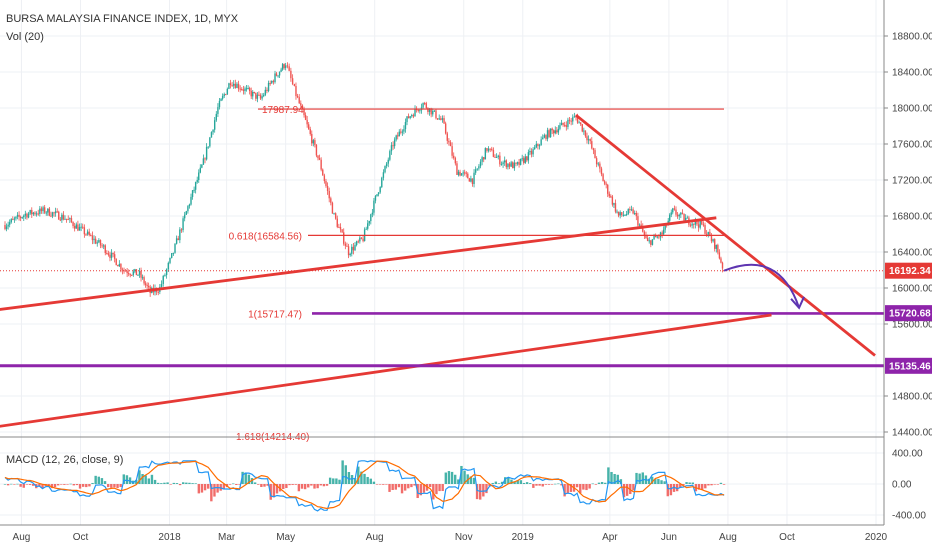  What do you see at coordinates (64, 460) in the screenshot?
I see `macd-label: MACD (12, 26, close, 9)` at bounding box center [64, 460].